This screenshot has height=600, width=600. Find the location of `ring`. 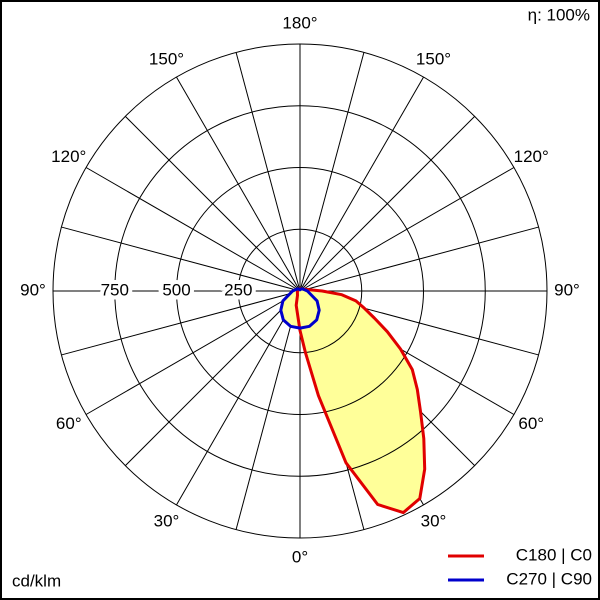

ring is located at coordinates (300, 291).